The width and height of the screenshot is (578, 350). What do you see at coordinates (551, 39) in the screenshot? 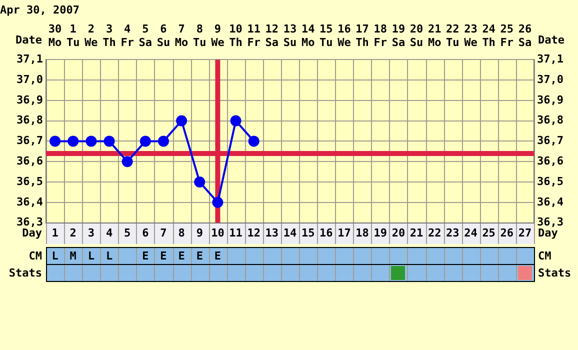
I see `x-axis-title: Date` at bounding box center [551, 39].